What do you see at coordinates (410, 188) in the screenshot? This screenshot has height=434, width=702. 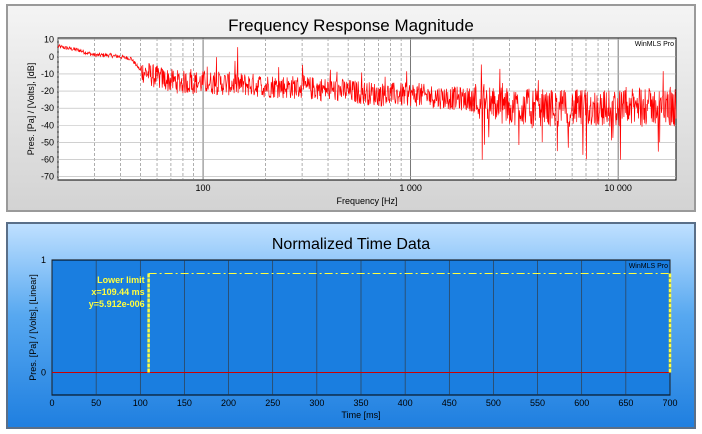 I see `x-tick-label: 1 000` at bounding box center [410, 188].